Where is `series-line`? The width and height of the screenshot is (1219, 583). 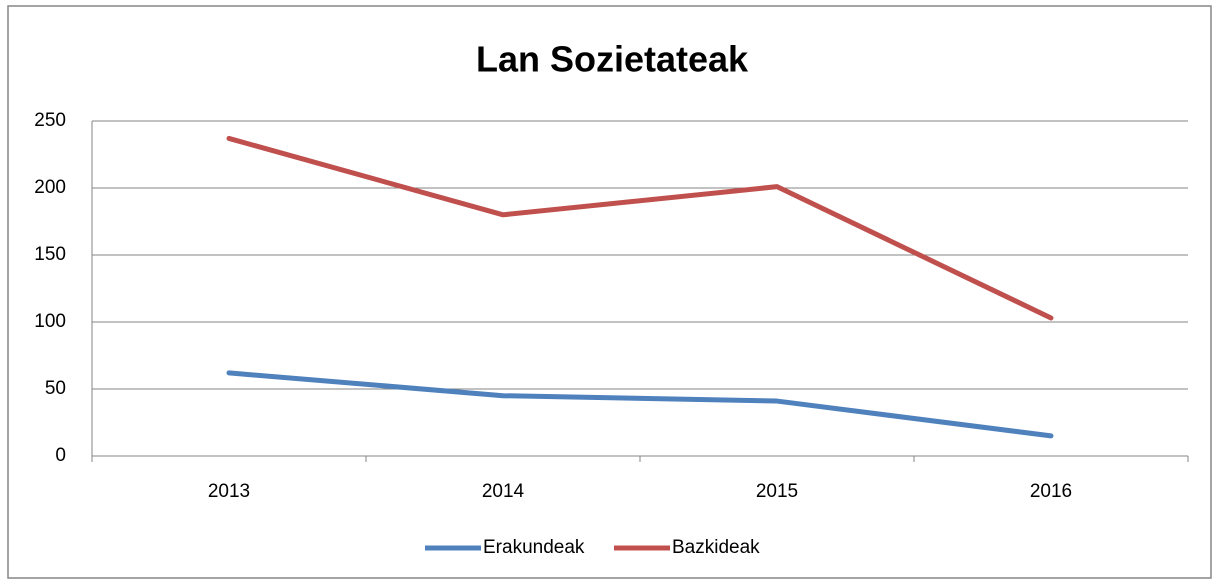
series-line is located at coordinates (640, 404).